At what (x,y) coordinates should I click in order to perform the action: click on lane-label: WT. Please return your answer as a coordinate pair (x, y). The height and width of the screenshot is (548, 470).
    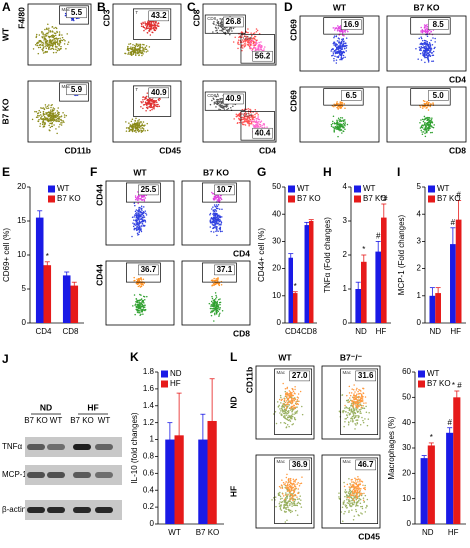
    Looking at the image, I should click on (56, 420).